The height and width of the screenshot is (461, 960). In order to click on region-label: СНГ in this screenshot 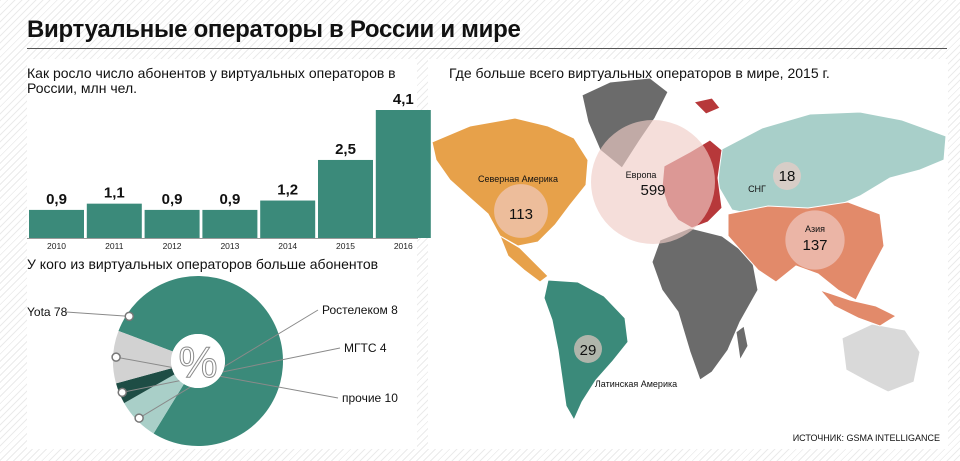, I will do `click(757, 189)`.